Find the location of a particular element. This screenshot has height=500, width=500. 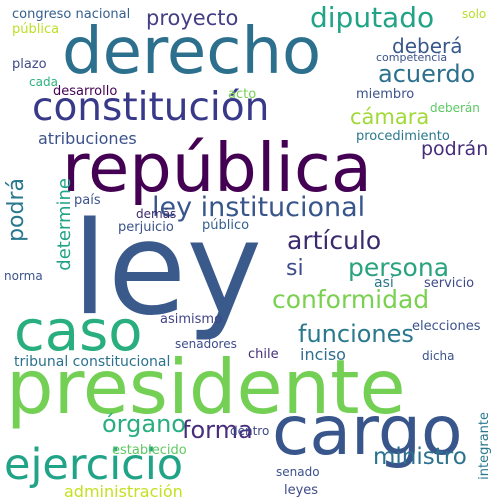

word-elecciones: elecciones is located at coordinates (446, 326).